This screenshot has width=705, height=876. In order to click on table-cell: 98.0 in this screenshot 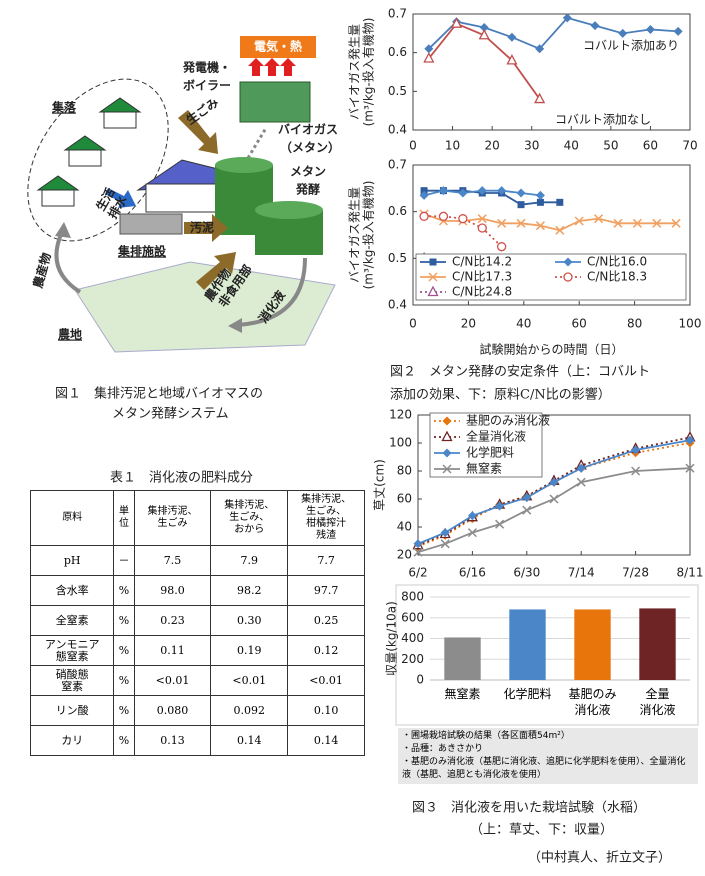, I will do `click(172, 590)`.